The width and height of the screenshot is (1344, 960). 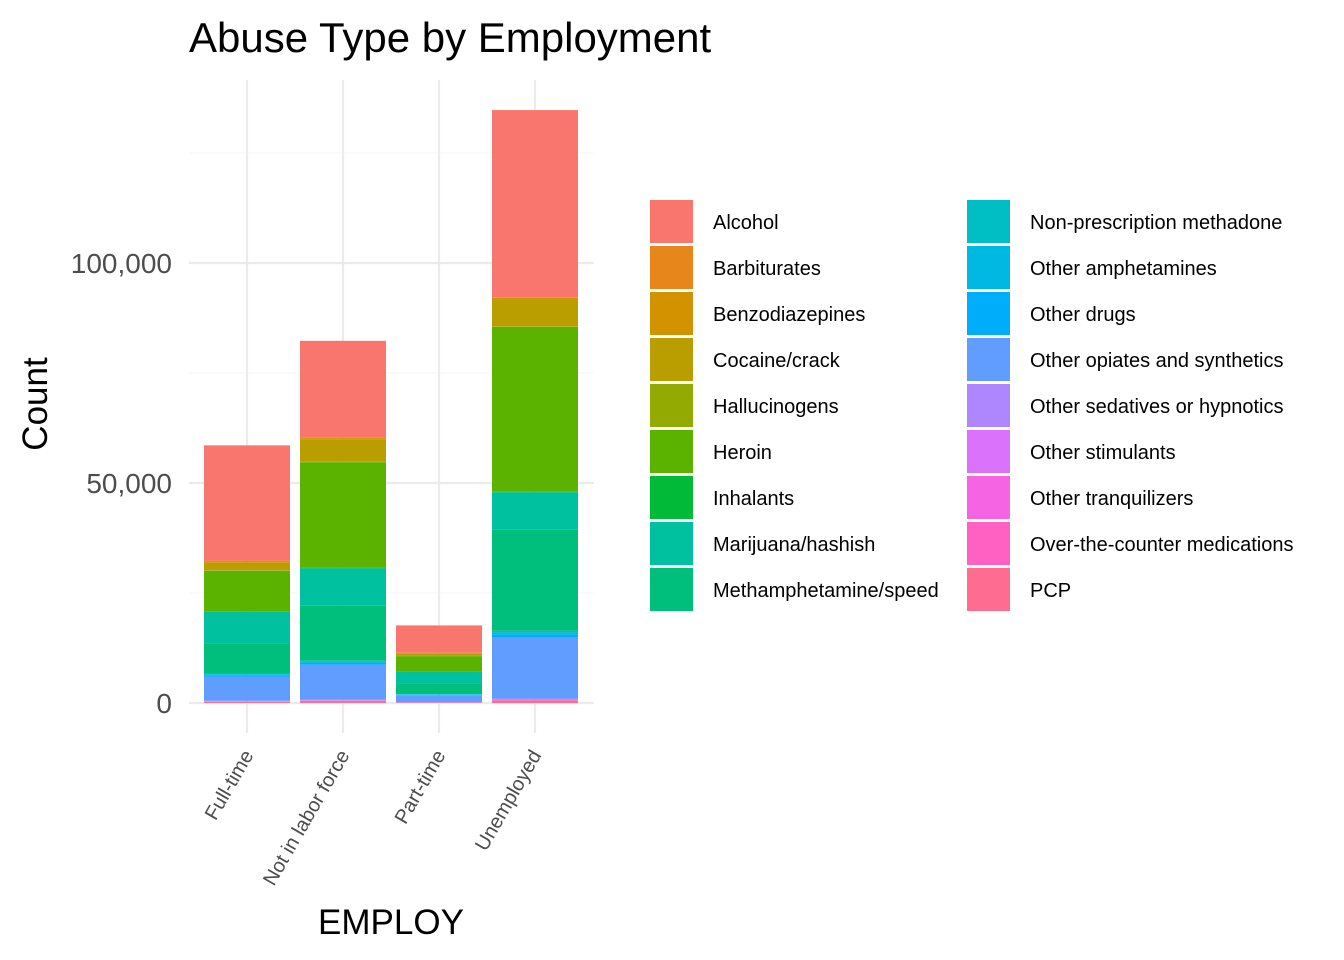 I want to click on legend-label: Non-prescription methadone, so click(x=1156, y=223).